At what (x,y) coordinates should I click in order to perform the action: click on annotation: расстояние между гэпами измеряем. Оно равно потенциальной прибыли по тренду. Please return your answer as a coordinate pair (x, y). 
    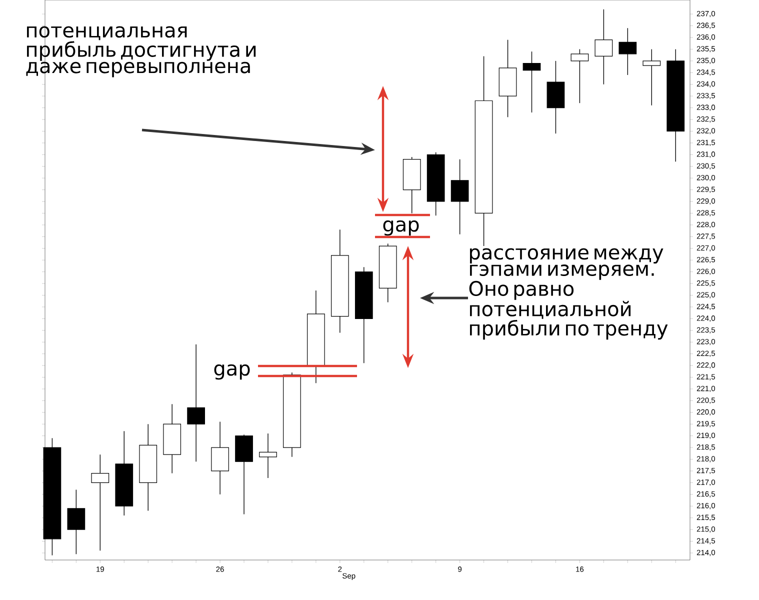
    Looking at the image, I should click on (568, 294).